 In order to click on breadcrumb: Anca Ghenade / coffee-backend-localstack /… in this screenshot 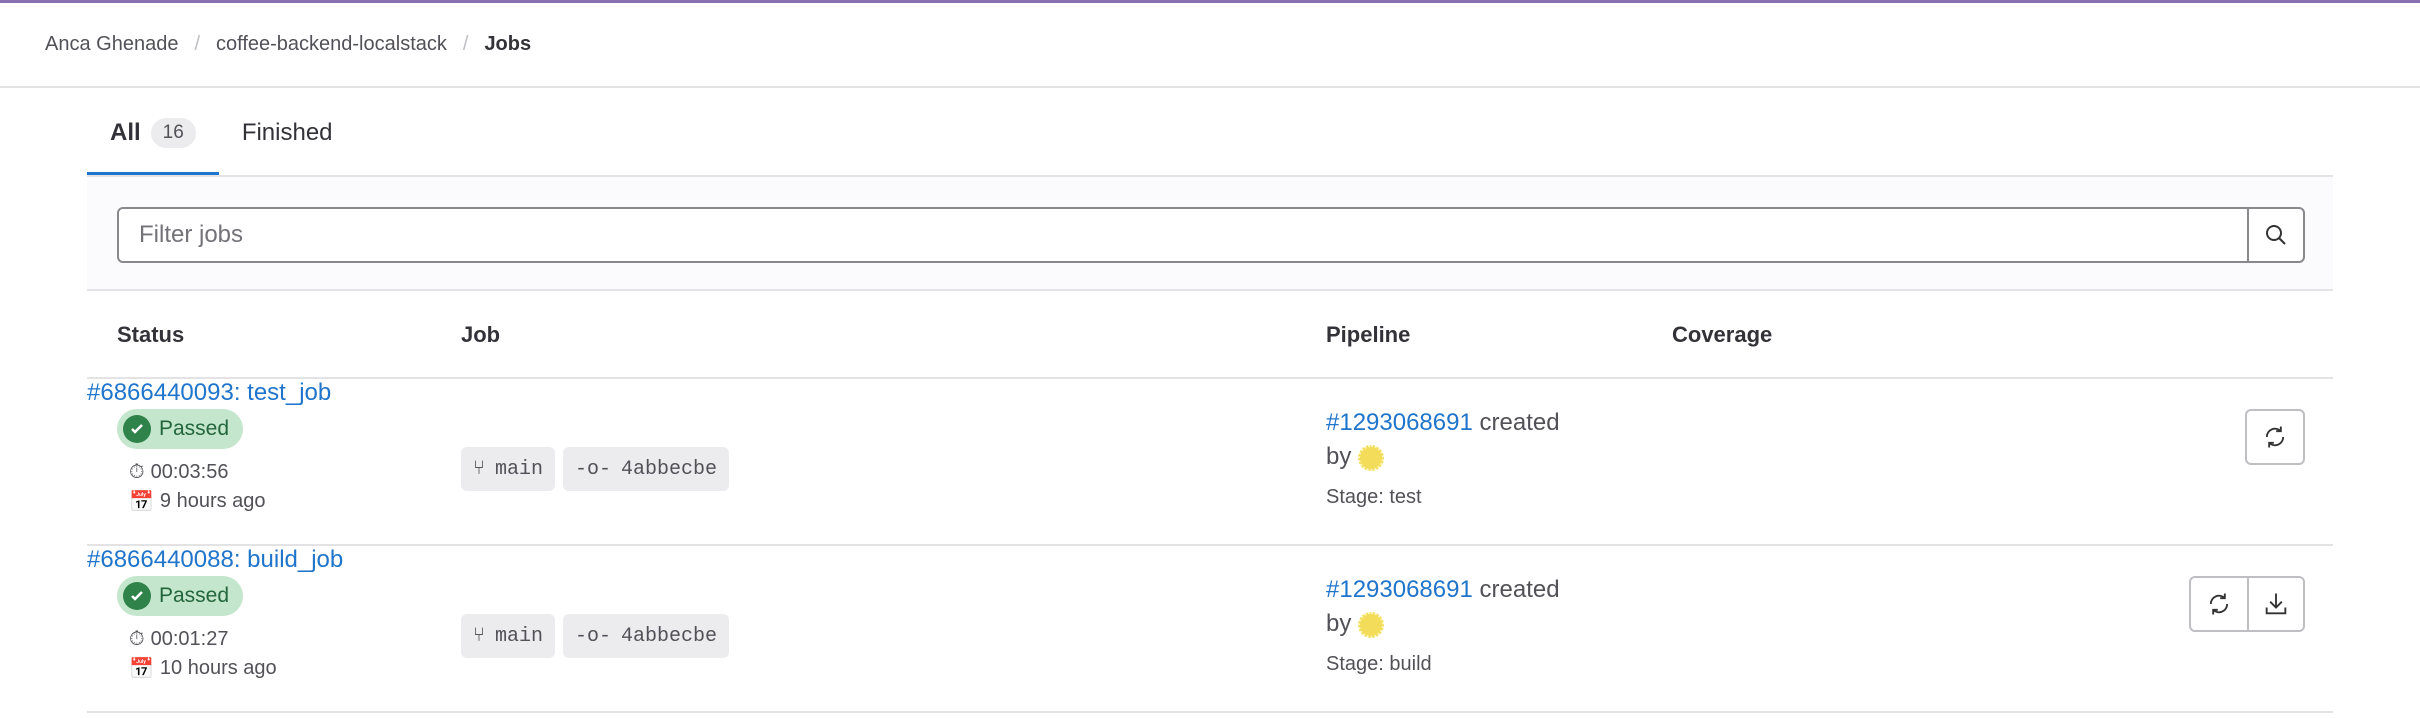, I will do `click(1210, 45)`.